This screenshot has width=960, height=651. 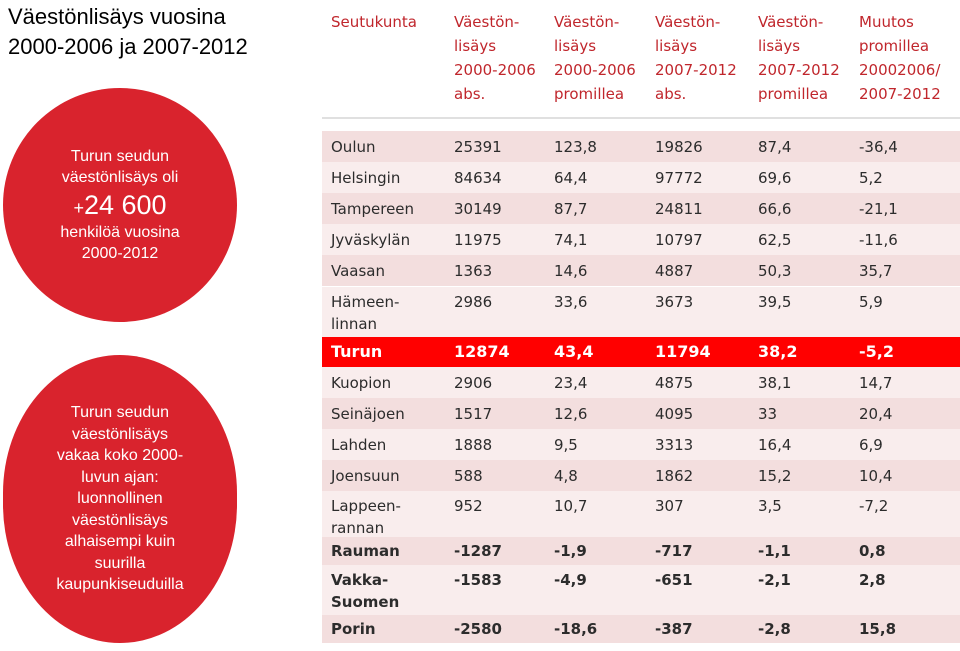 I want to click on value-cell: 4887, so click(x=674, y=271).